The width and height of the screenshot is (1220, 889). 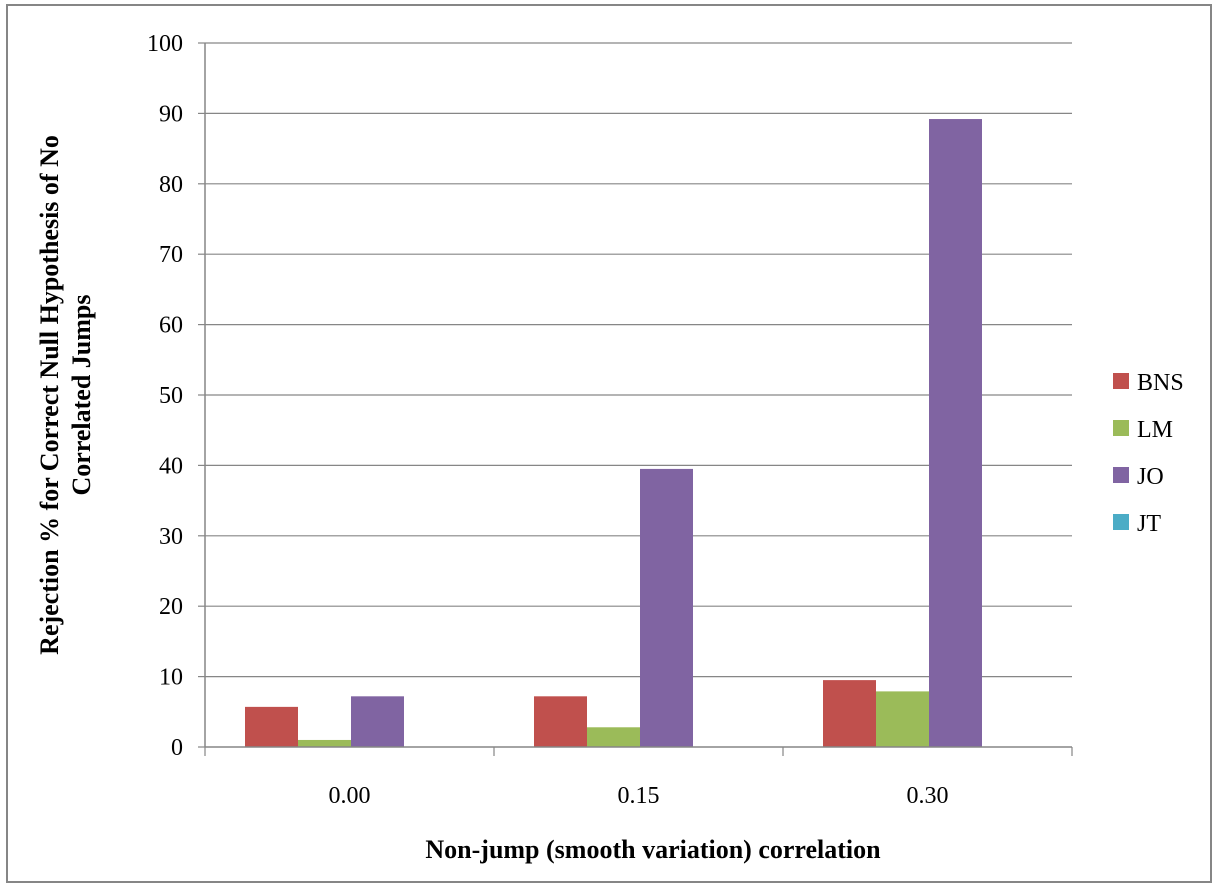 What do you see at coordinates (165, 44) in the screenshot?
I see `y-tick-label: 100` at bounding box center [165, 44].